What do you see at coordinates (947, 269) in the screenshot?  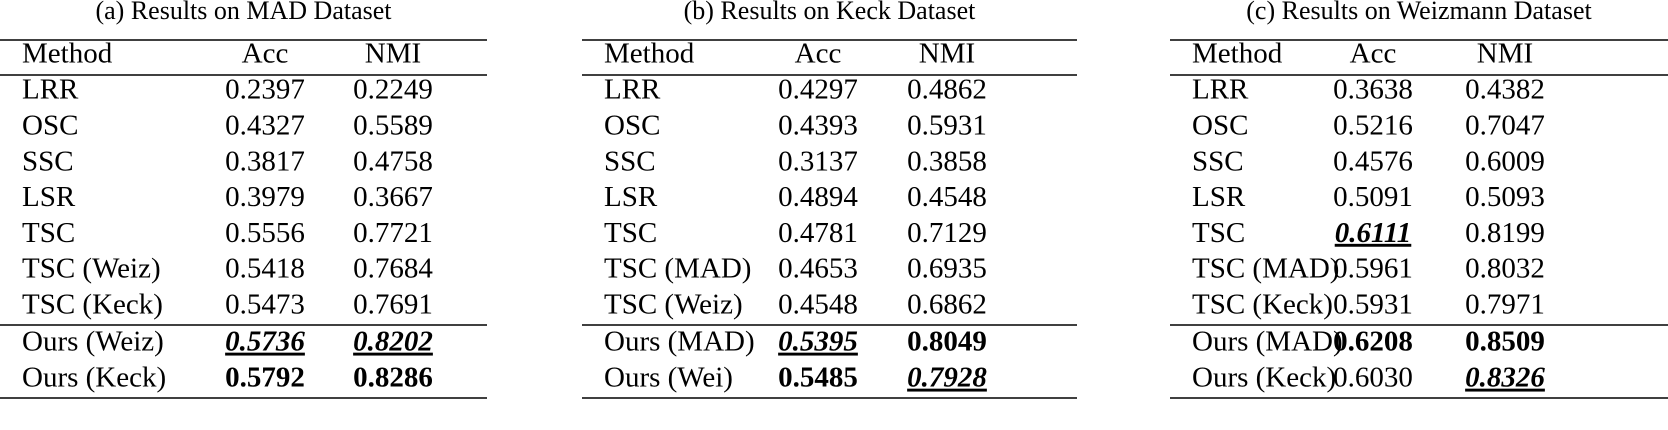 I see `value-cell: 0.6935` at bounding box center [947, 269].